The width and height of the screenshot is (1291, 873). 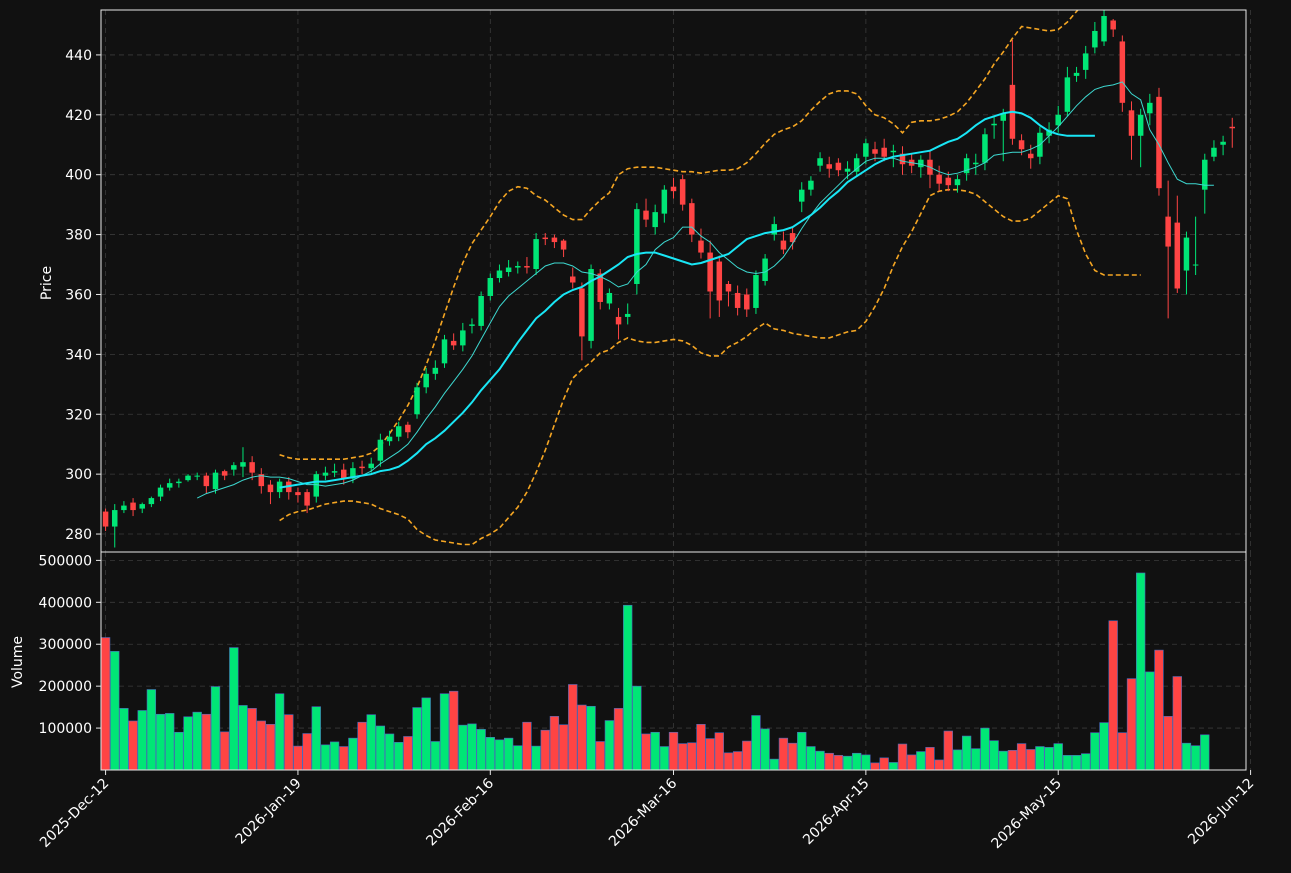 What do you see at coordinates (78, 355) in the screenshot?
I see `price-tick-label: 340` at bounding box center [78, 355].